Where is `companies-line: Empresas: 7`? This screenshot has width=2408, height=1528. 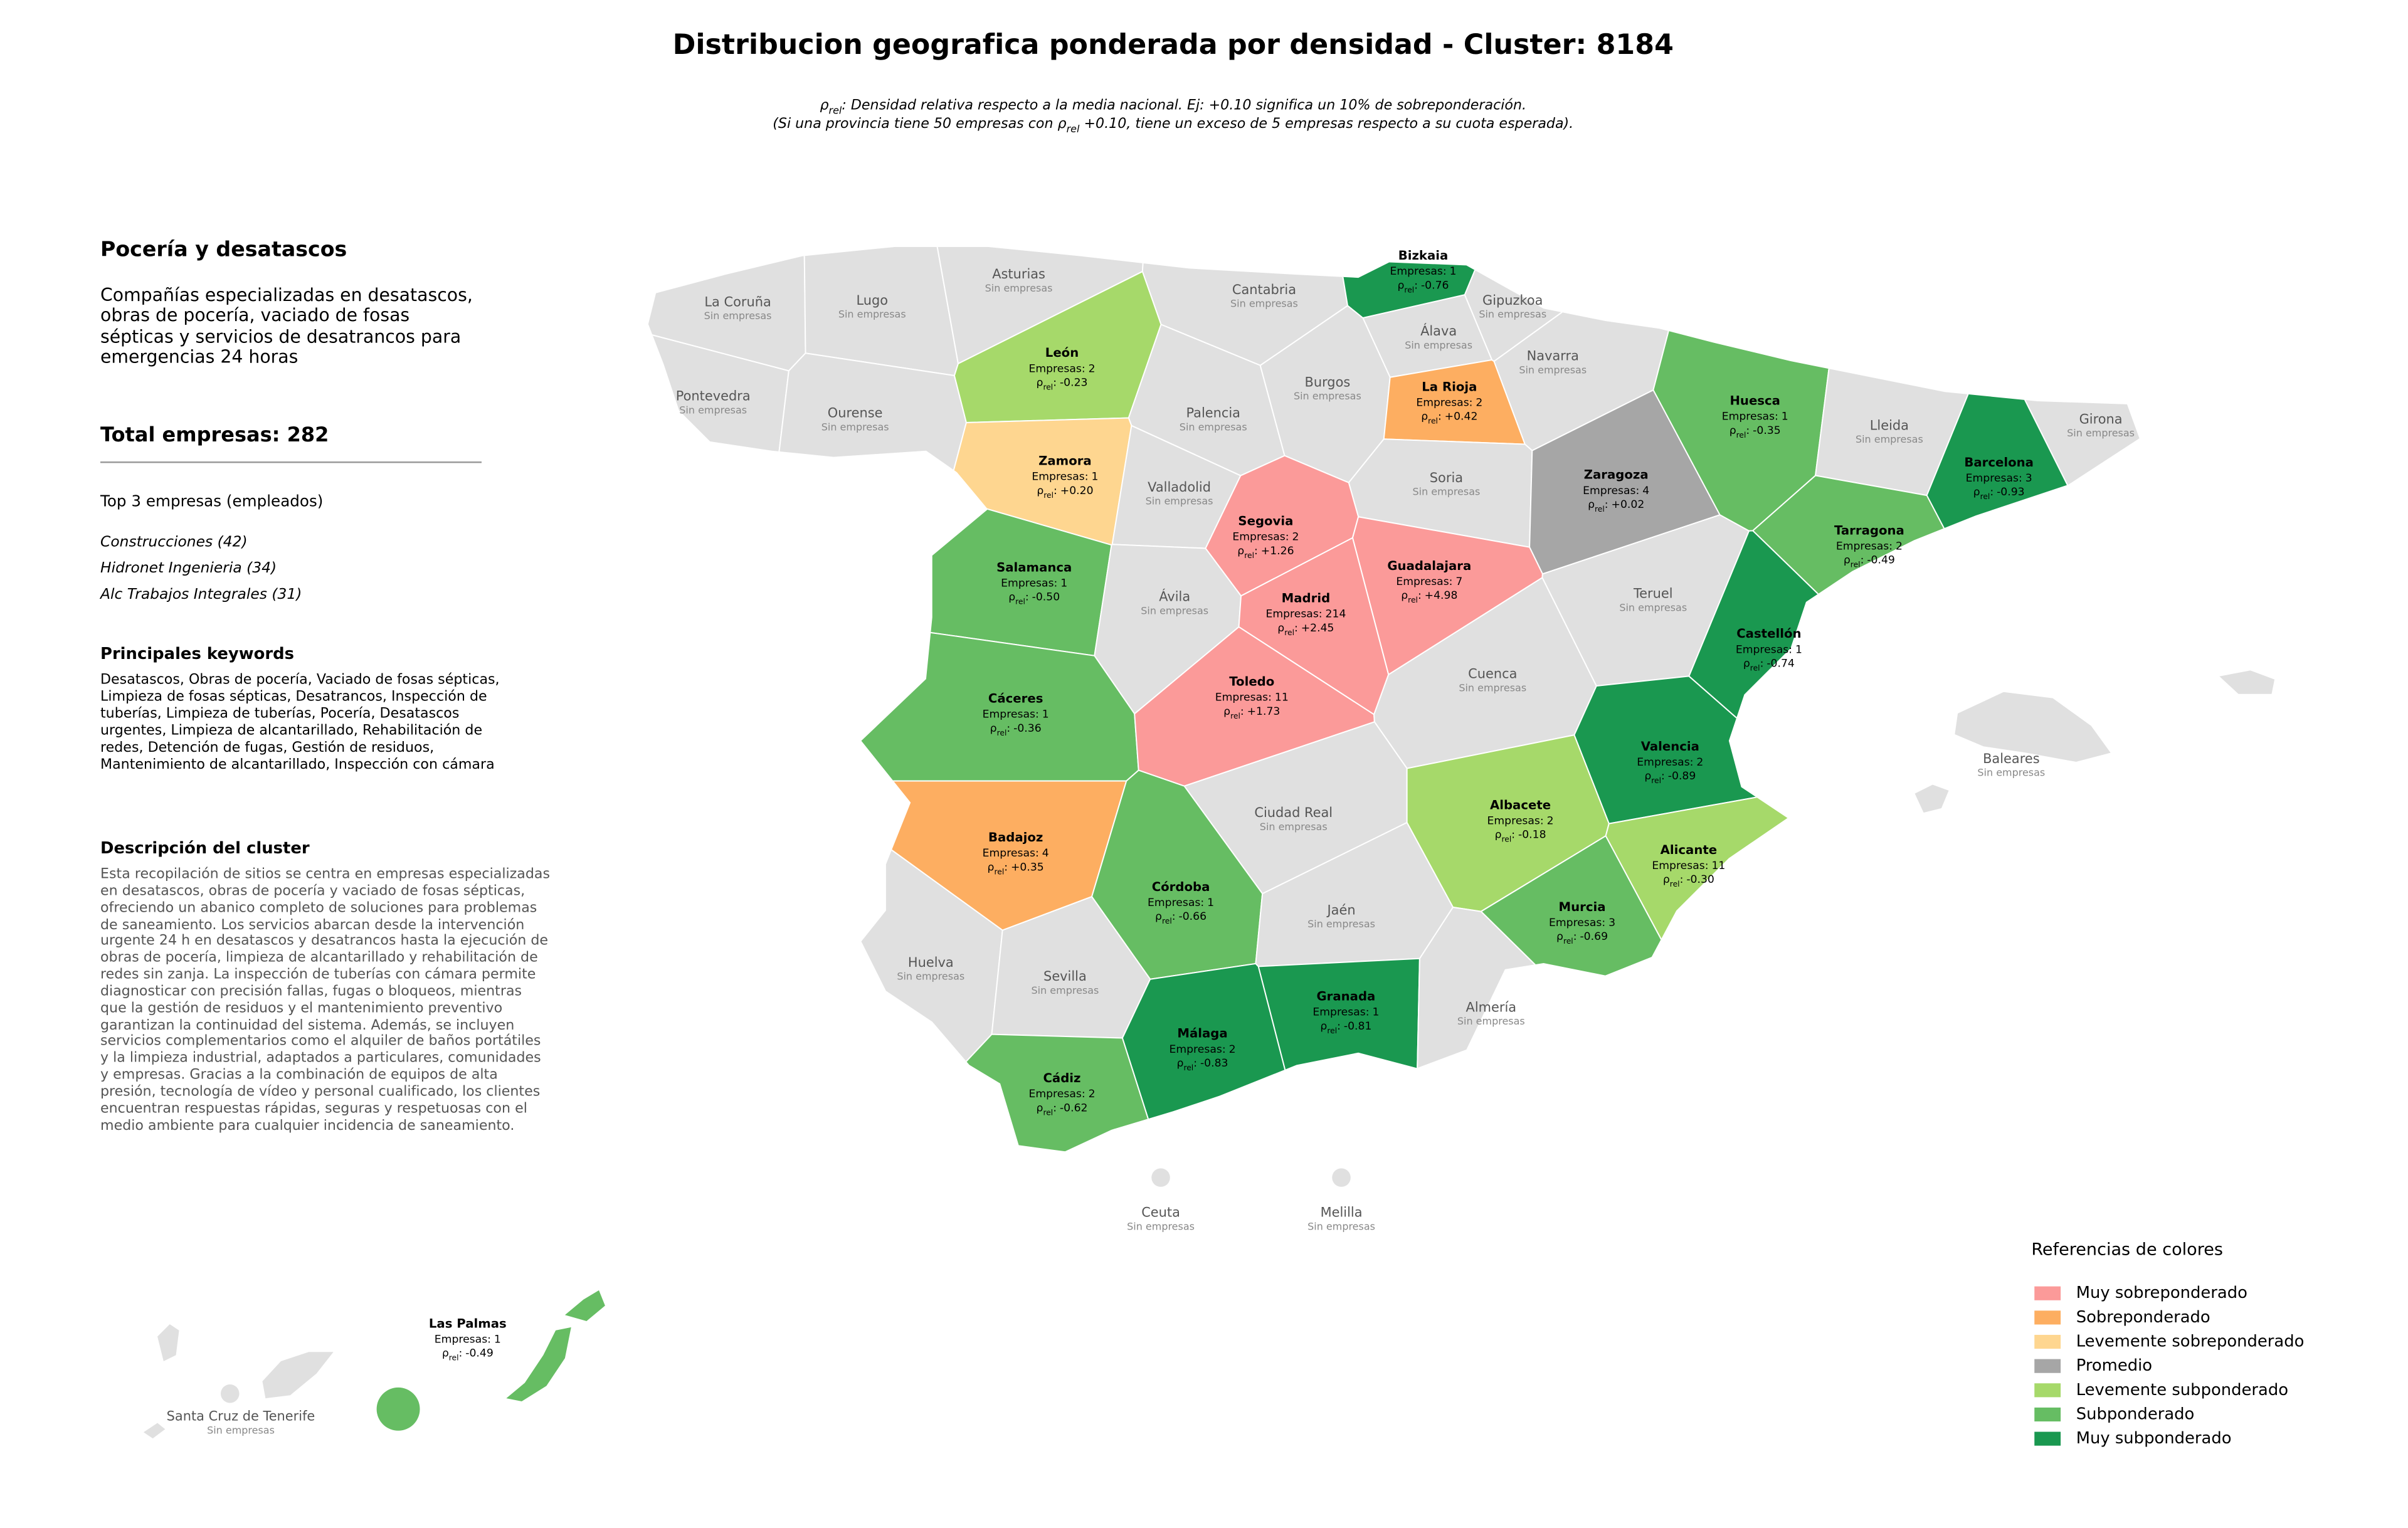
companies-line: Empresas: 7 is located at coordinates (1429, 582).